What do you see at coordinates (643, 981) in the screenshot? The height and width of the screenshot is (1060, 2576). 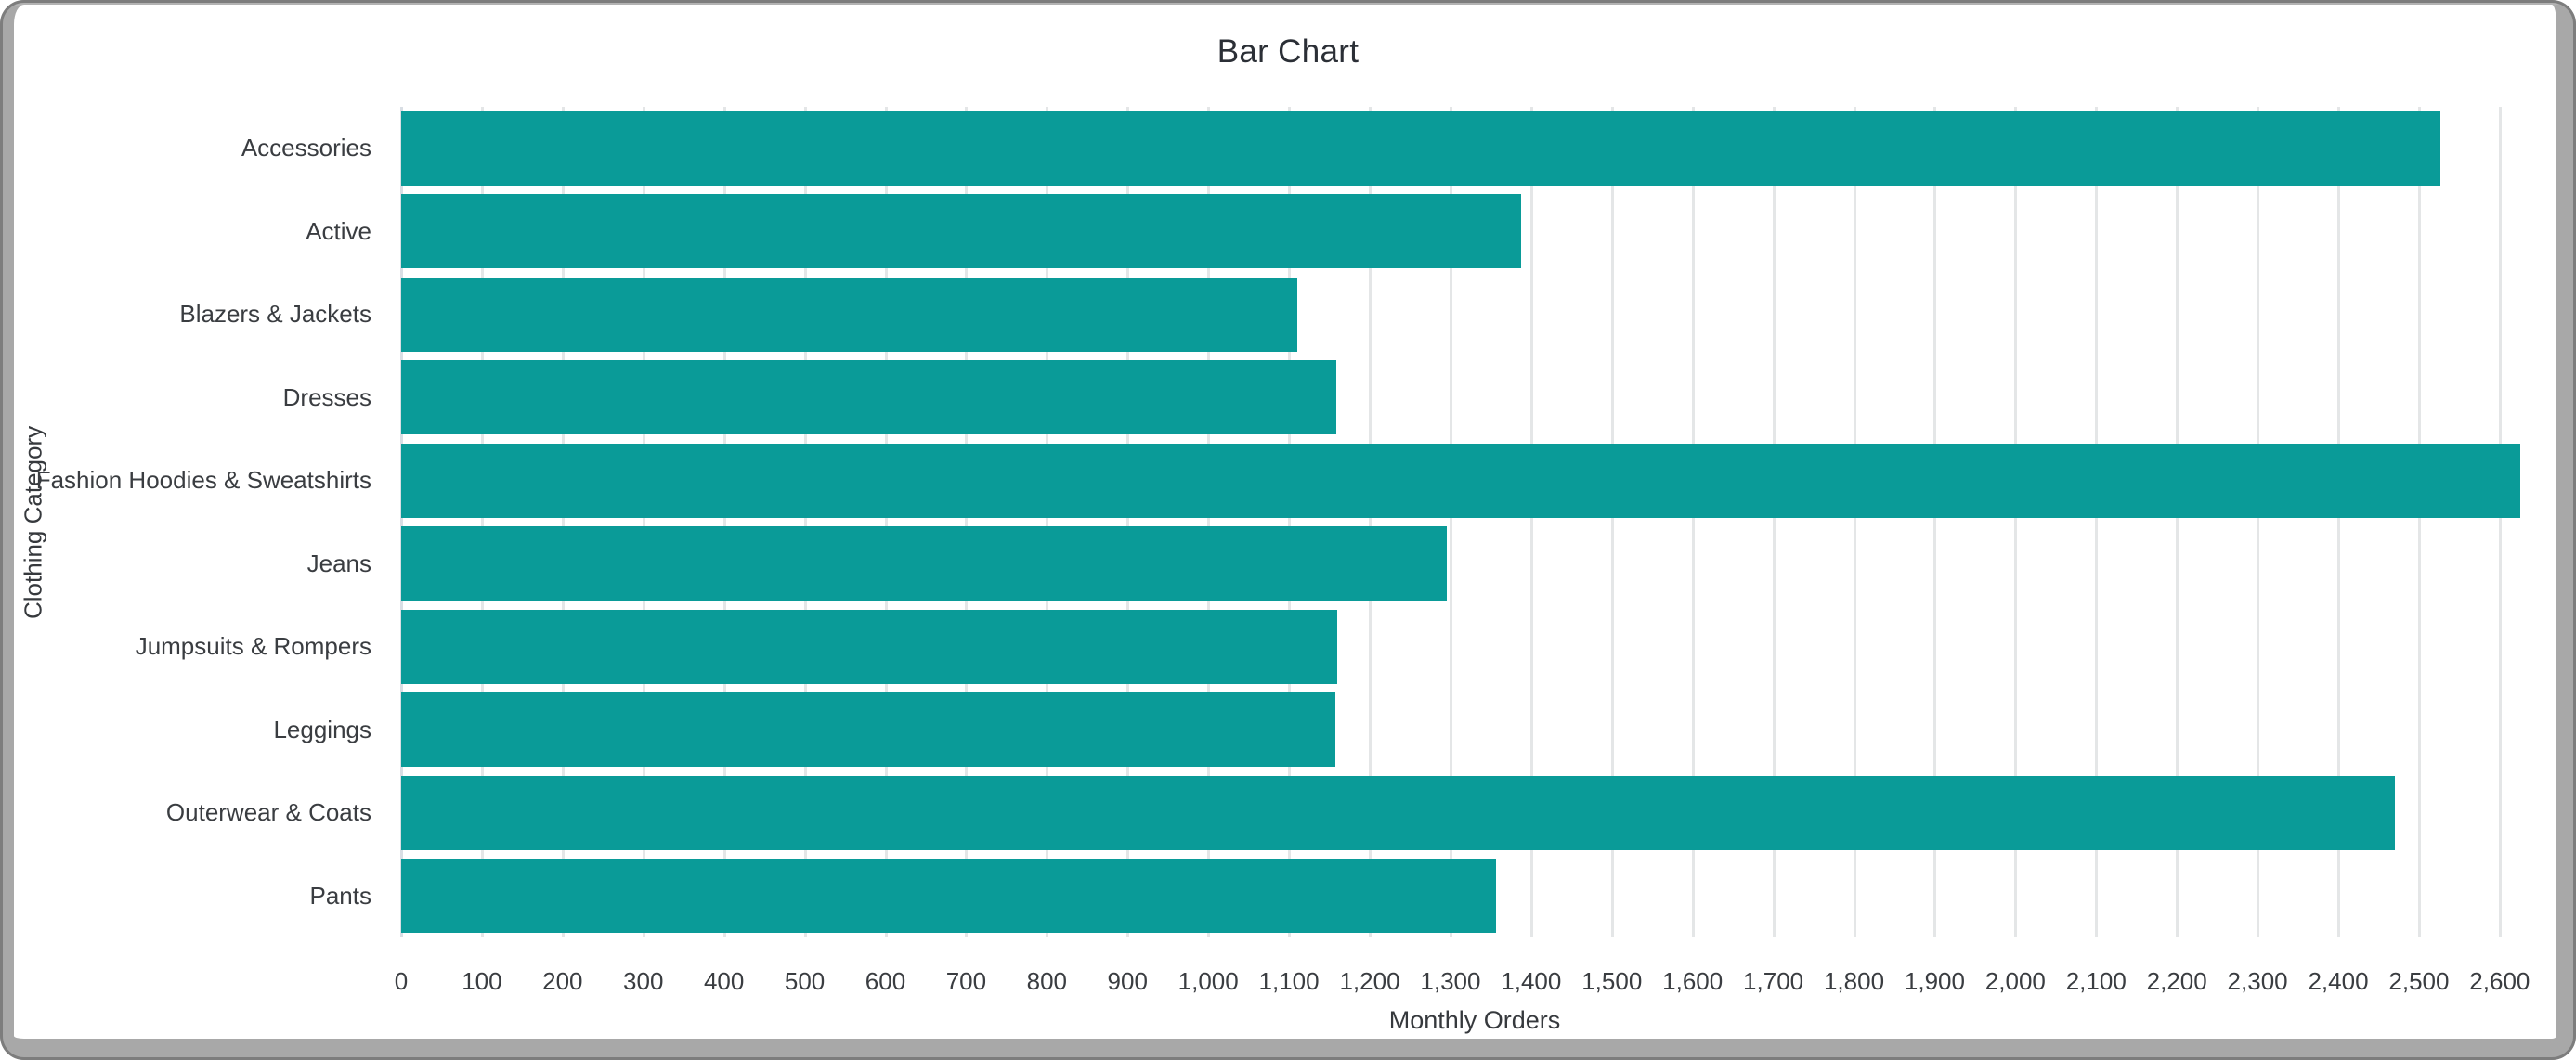 I see `x-tick-300: 300` at bounding box center [643, 981].